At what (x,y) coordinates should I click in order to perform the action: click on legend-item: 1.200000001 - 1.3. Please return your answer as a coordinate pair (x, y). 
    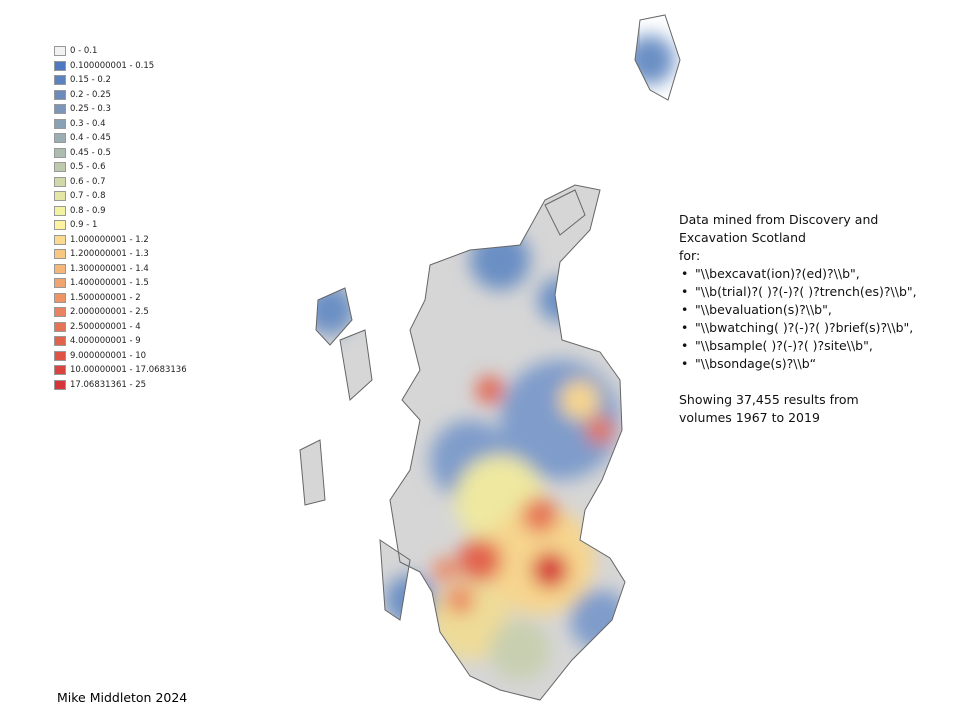
    Looking at the image, I should click on (120, 254).